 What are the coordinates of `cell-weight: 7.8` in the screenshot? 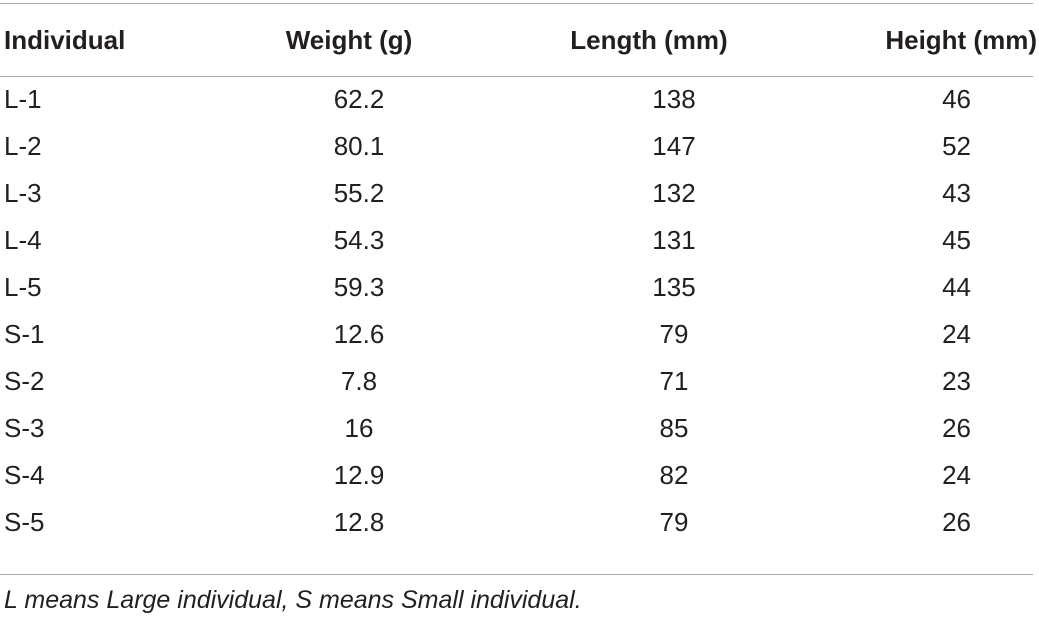 It's located at (359, 381).